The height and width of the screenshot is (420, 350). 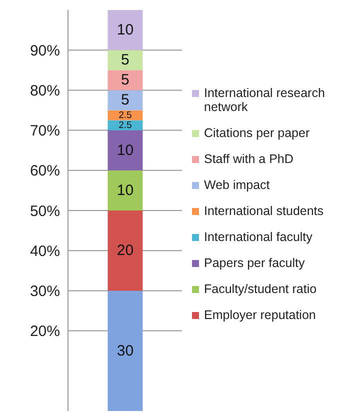 I want to click on y-tick-label: 20%, so click(x=45, y=331).